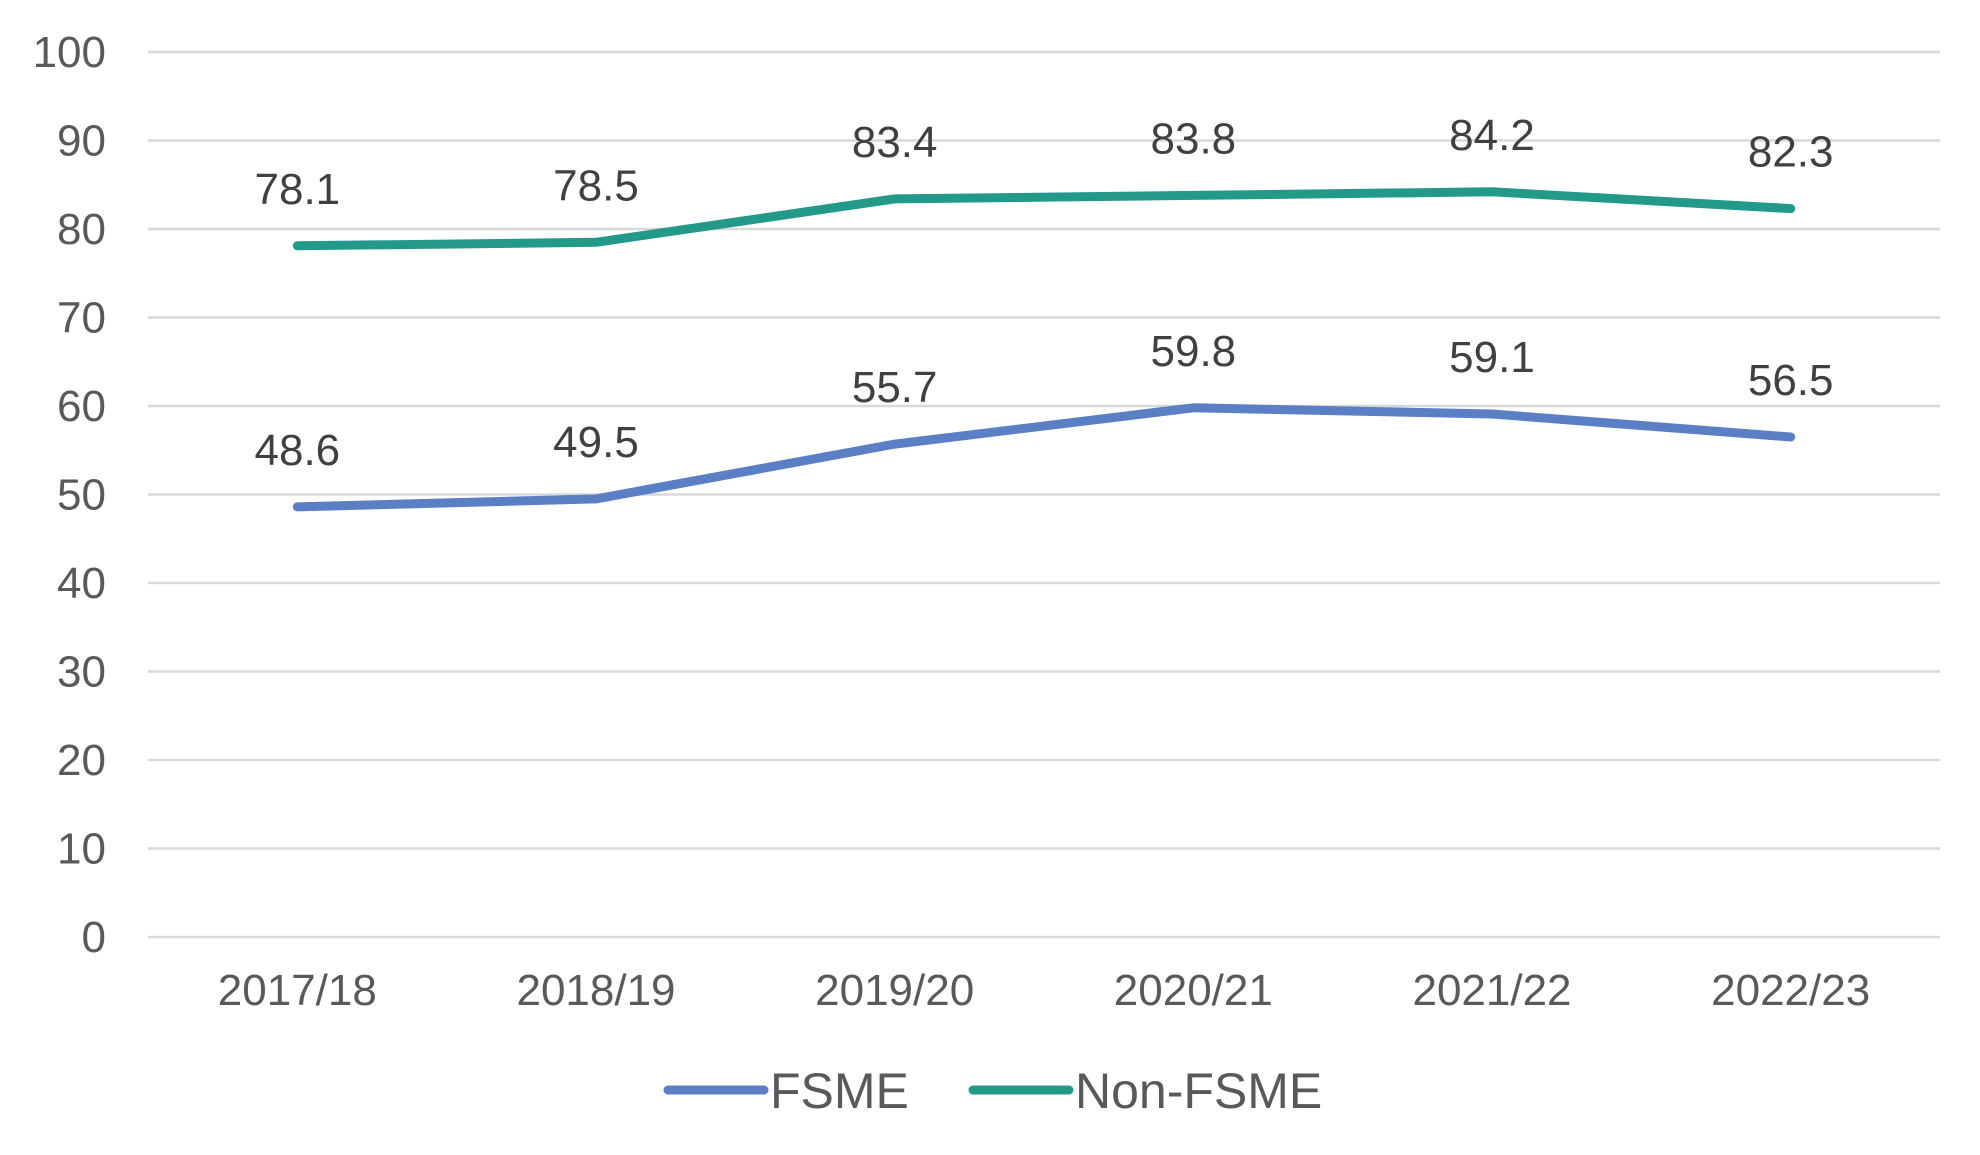  What do you see at coordinates (1791, 380) in the screenshot?
I see `data-label-fsme: 56.5` at bounding box center [1791, 380].